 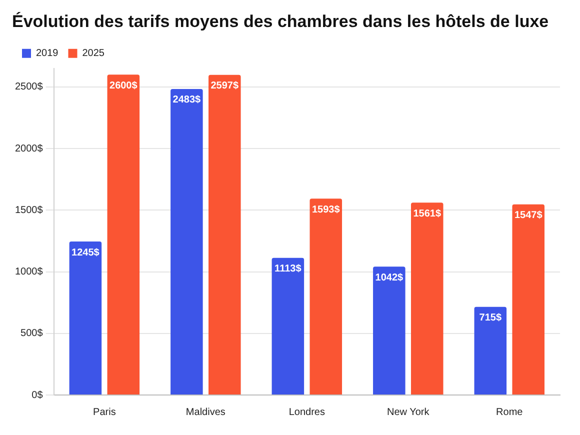 I want to click on data-label: 1547$, so click(x=528, y=216).